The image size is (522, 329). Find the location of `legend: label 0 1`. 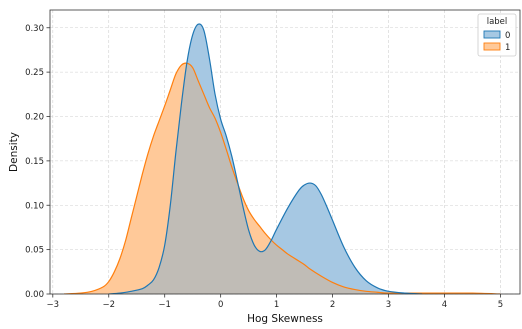

legend: label 0 1 is located at coordinates (497, 35).